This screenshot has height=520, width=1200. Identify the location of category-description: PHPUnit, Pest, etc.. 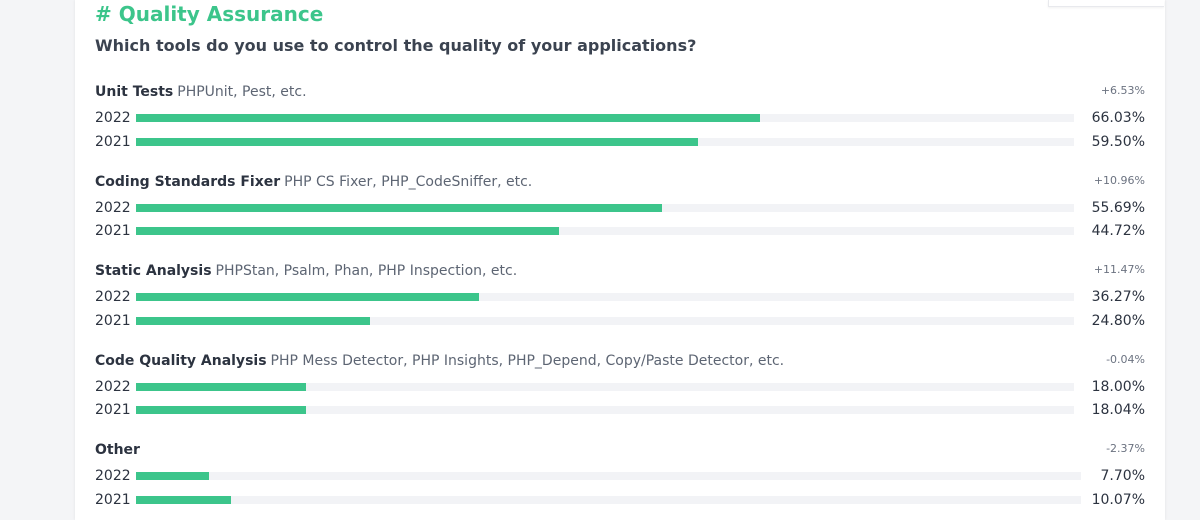
(242, 92).